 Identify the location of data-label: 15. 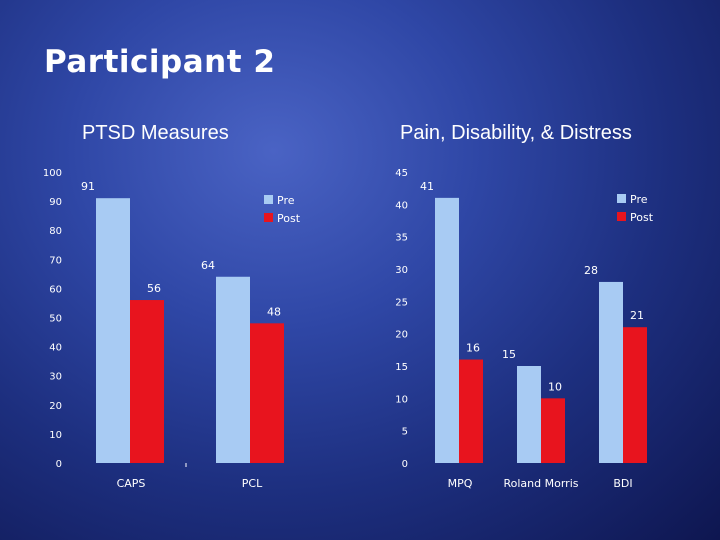
(509, 354).